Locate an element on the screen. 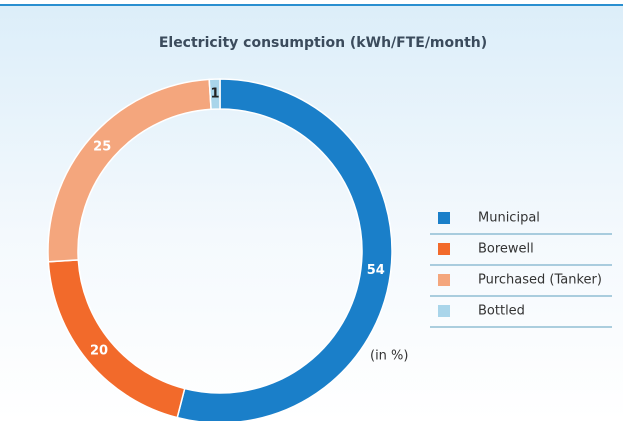  legend-label: Municipal is located at coordinates (509, 218).